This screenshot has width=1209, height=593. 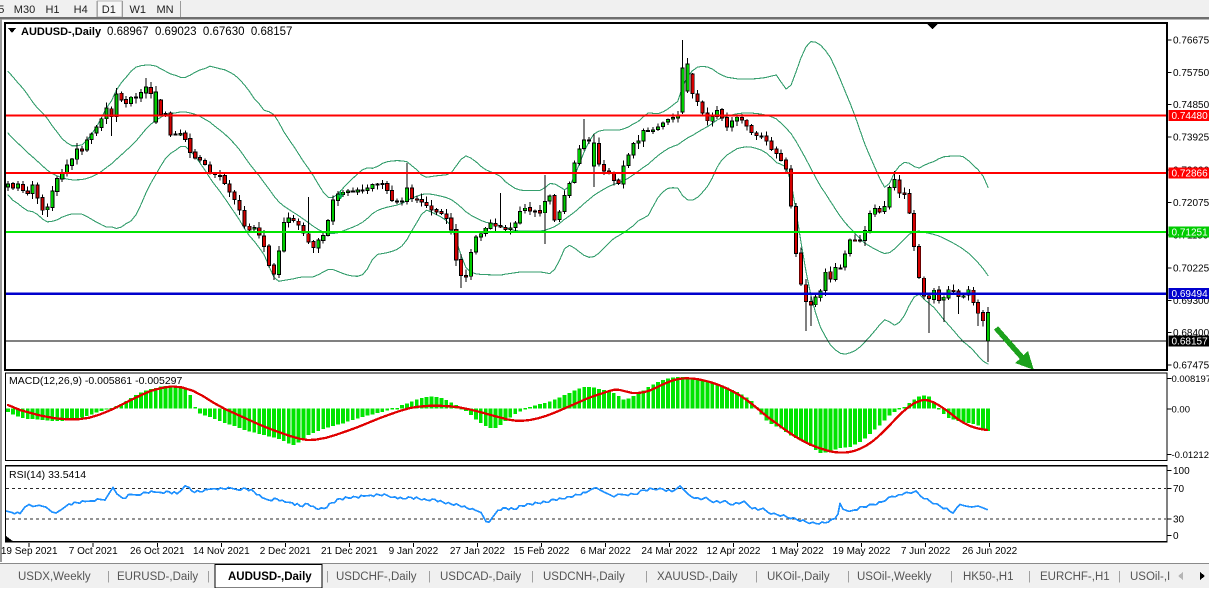 I want to click on svg-text: H1, so click(x=52, y=10).